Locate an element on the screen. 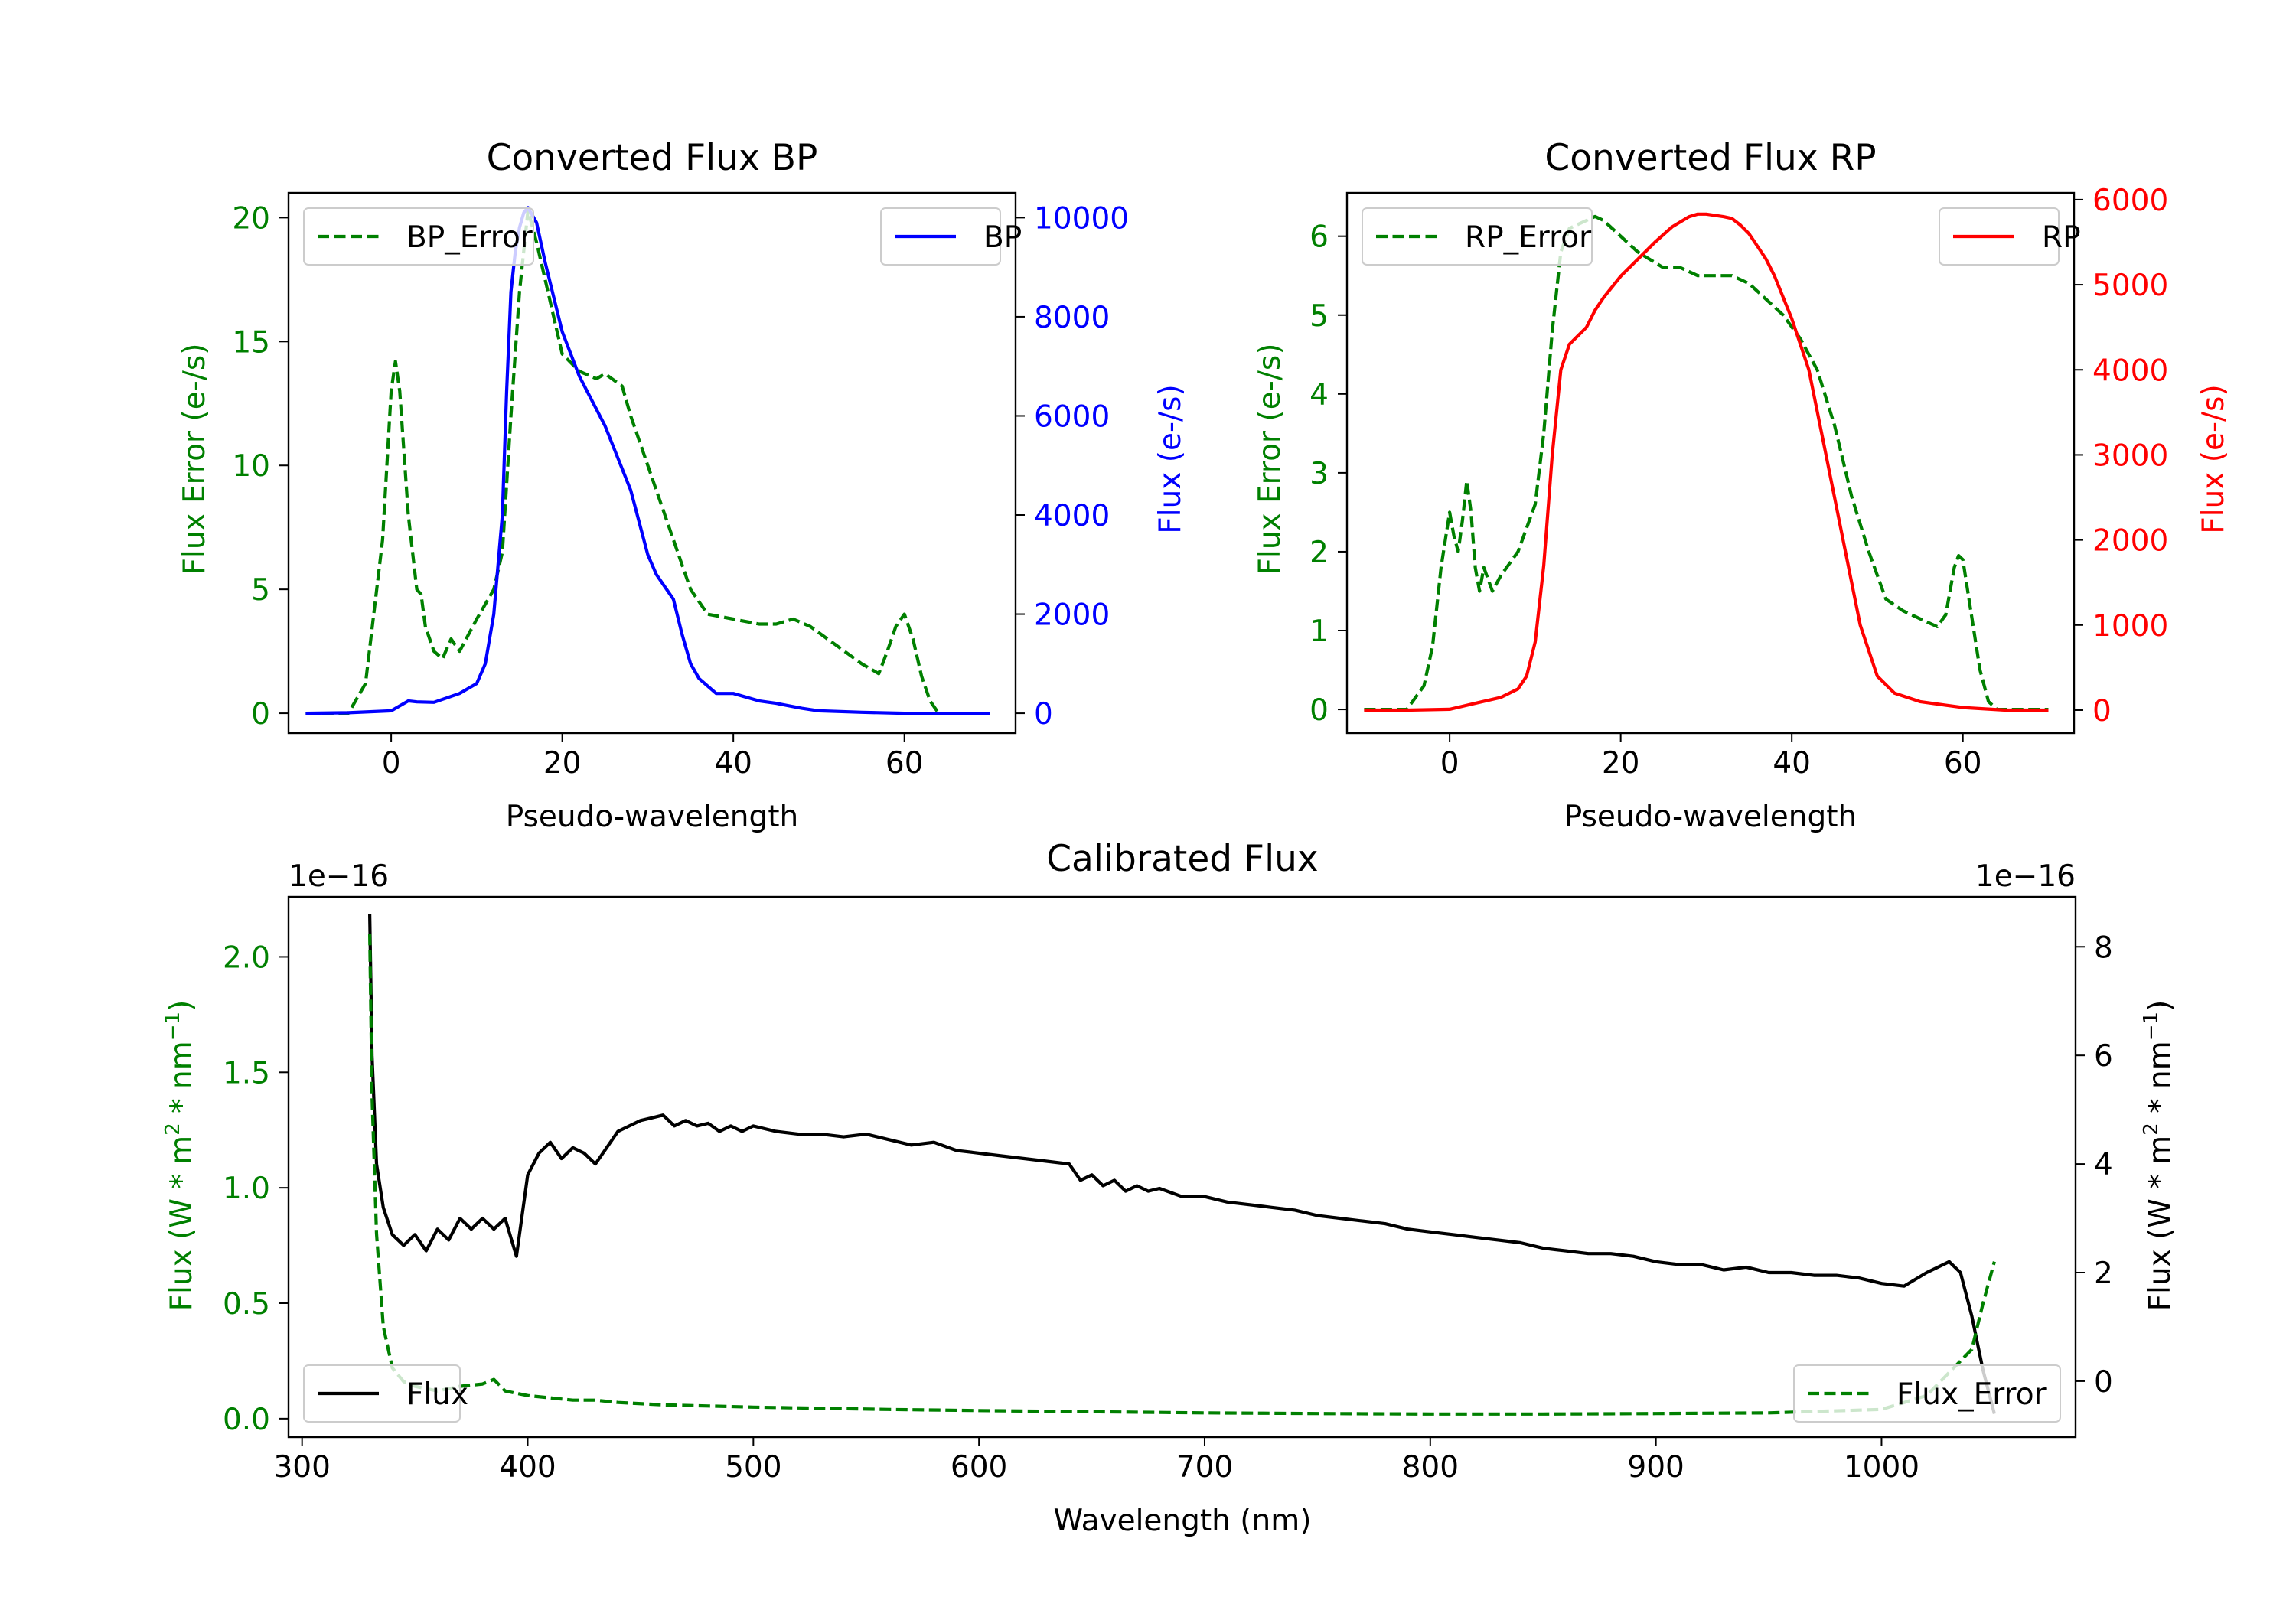 The width and height of the screenshot is (2296, 1607). legend-label: BP is located at coordinates (1002, 237).